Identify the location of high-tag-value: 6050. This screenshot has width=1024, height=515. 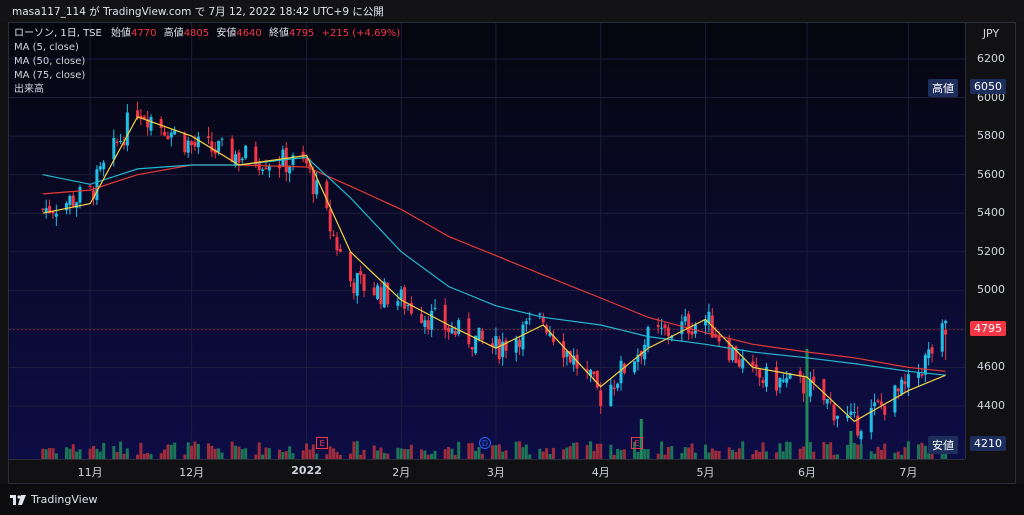
(988, 86).